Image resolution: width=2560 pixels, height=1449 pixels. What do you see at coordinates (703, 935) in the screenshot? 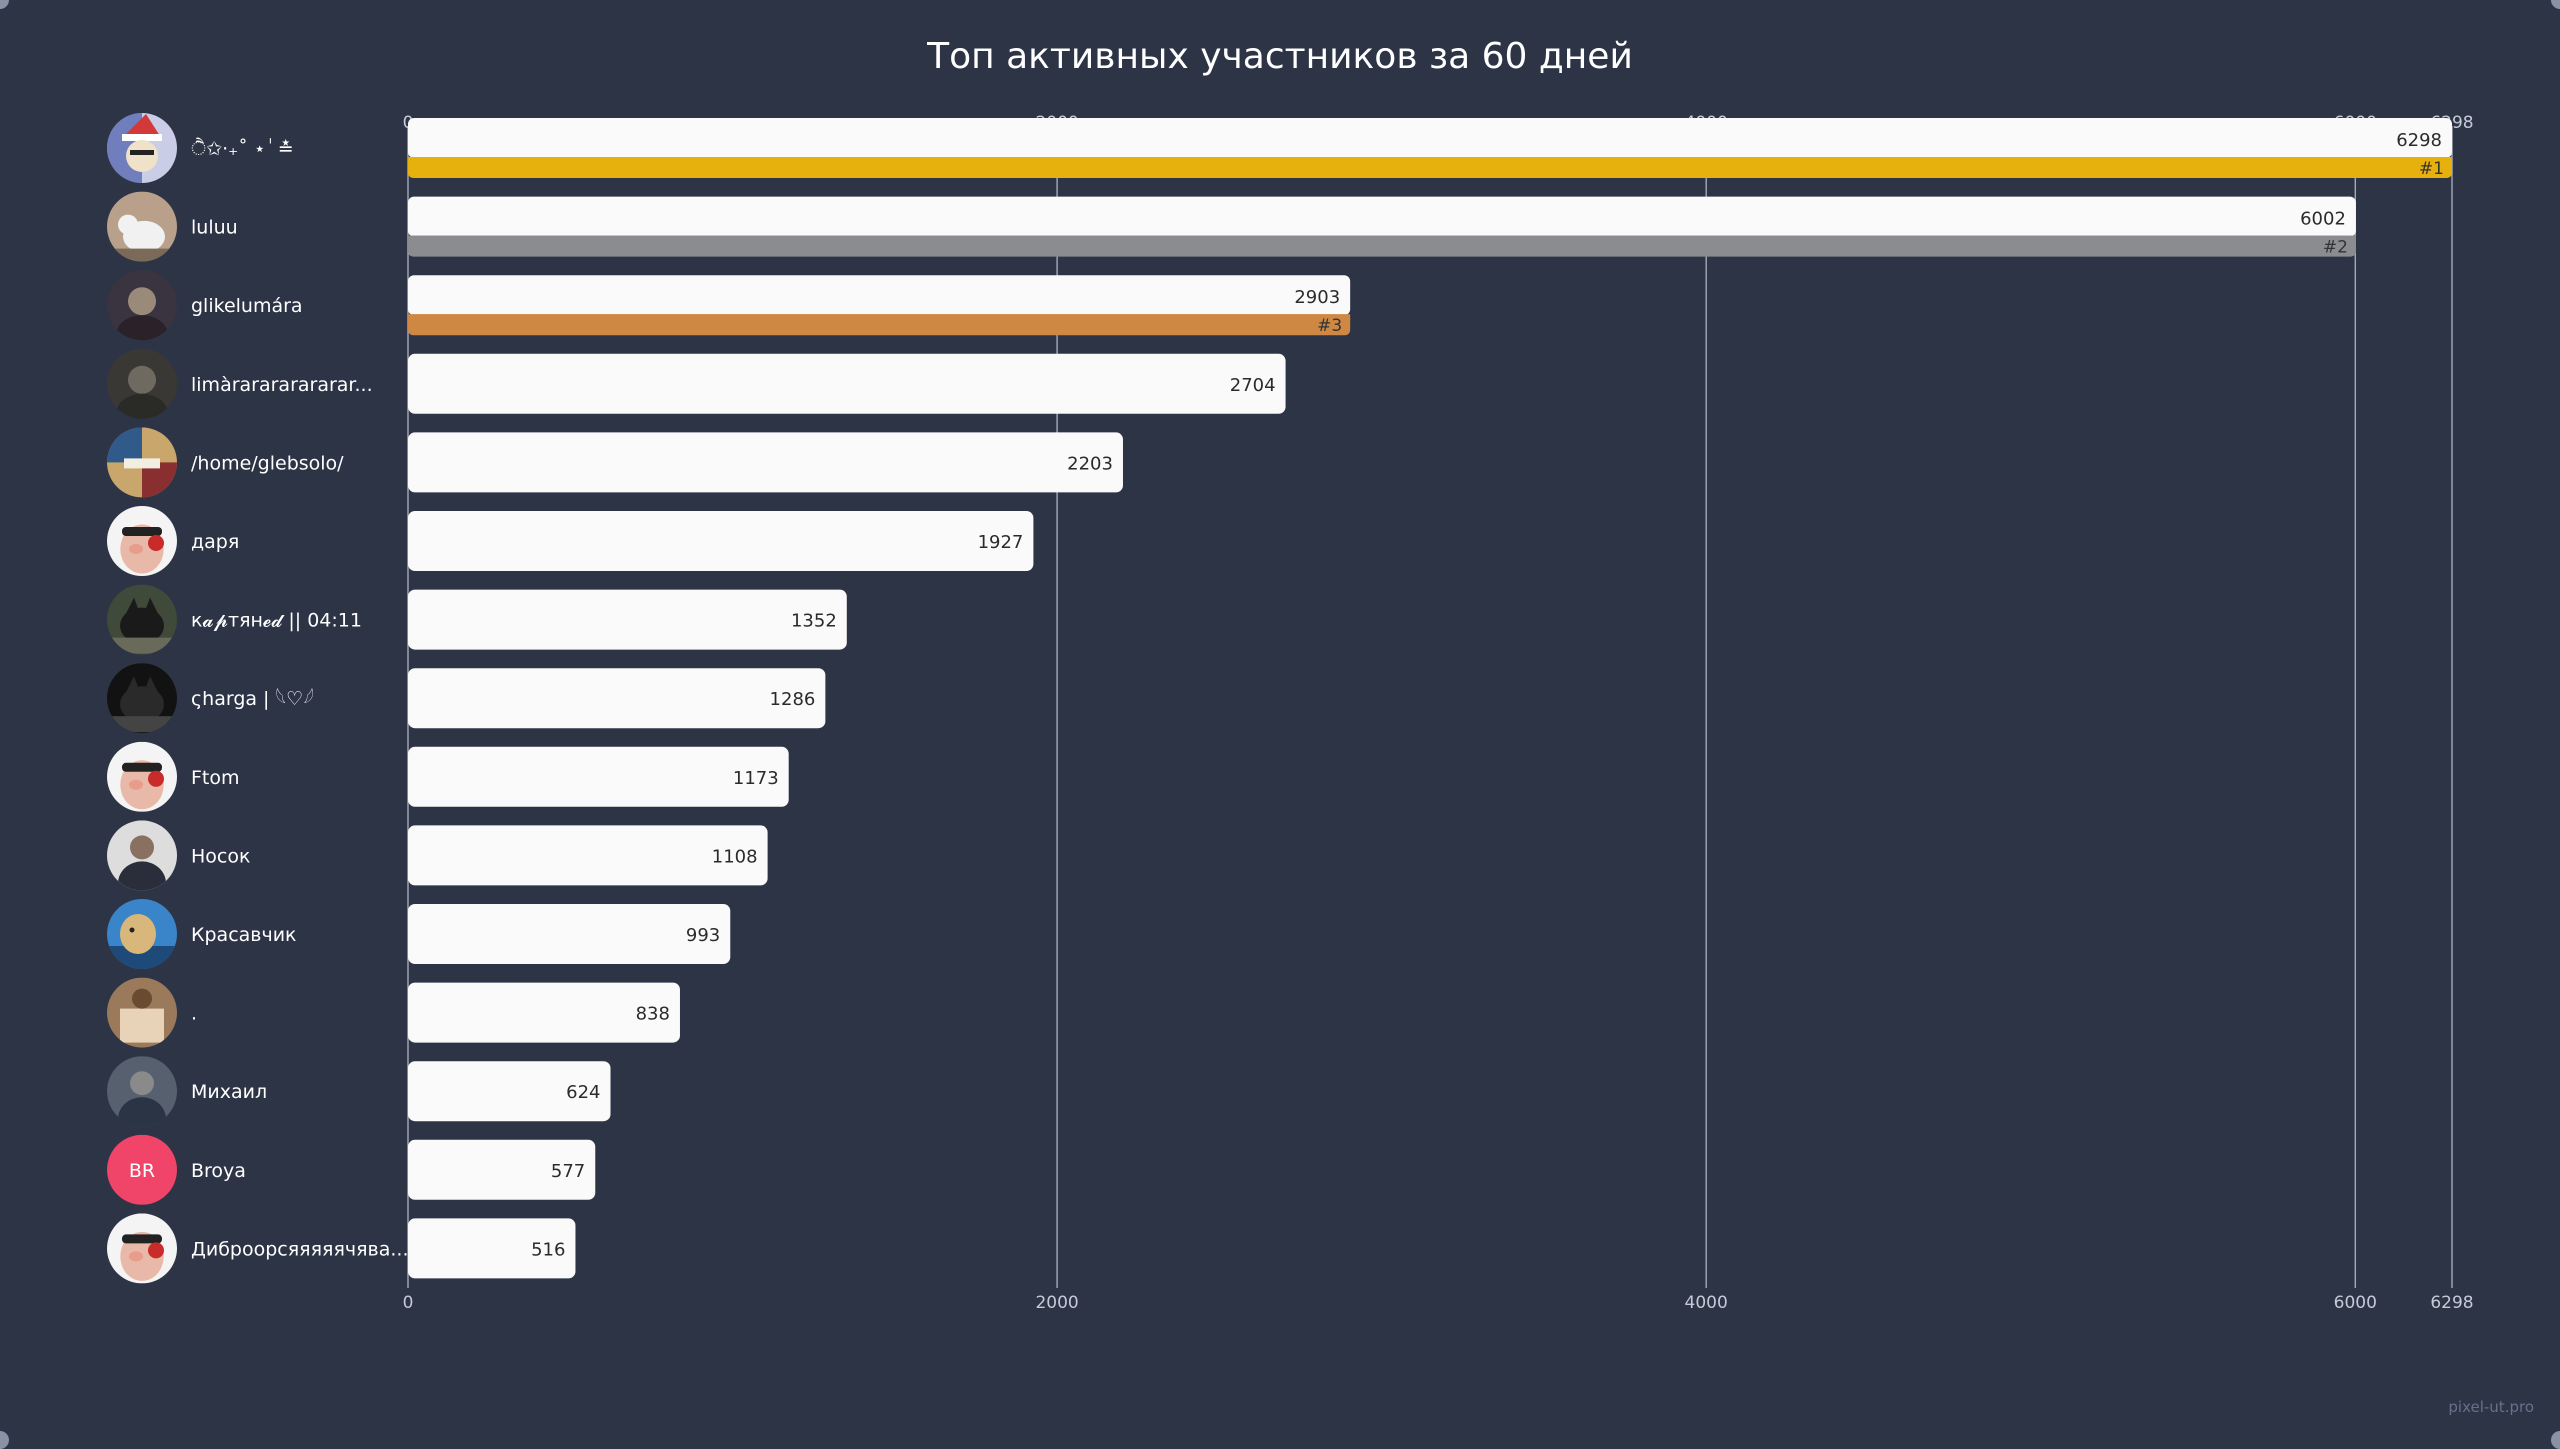
I see `value-label: 993` at bounding box center [703, 935].